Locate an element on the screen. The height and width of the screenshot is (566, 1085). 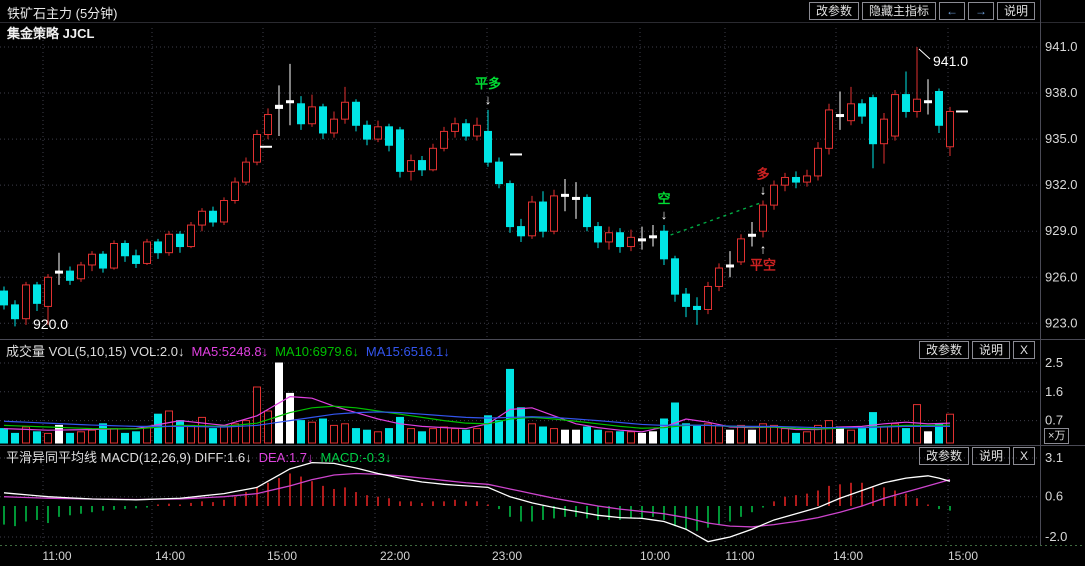
macd-dea-line is located at coordinates (477, 500).